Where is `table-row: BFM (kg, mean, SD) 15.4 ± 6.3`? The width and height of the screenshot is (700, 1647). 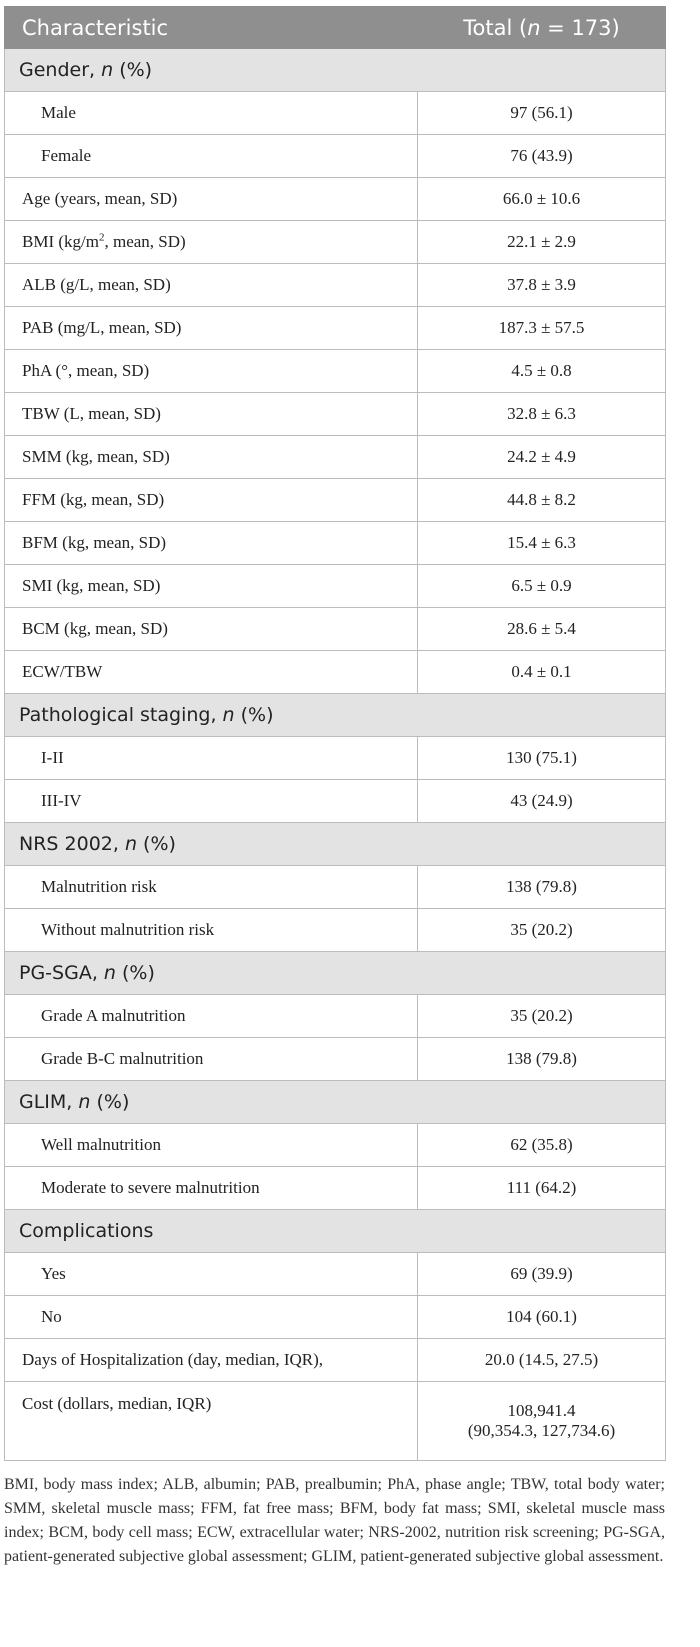
table-row: BFM (kg, mean, SD) 15.4 ± 6.3 is located at coordinates (335, 543).